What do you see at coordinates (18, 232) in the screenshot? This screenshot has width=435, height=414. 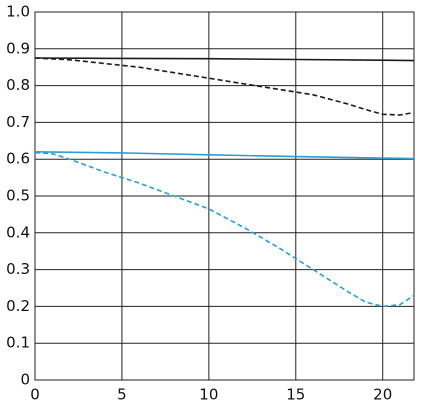 I see `y-tick-label: 0.4` at bounding box center [18, 232].